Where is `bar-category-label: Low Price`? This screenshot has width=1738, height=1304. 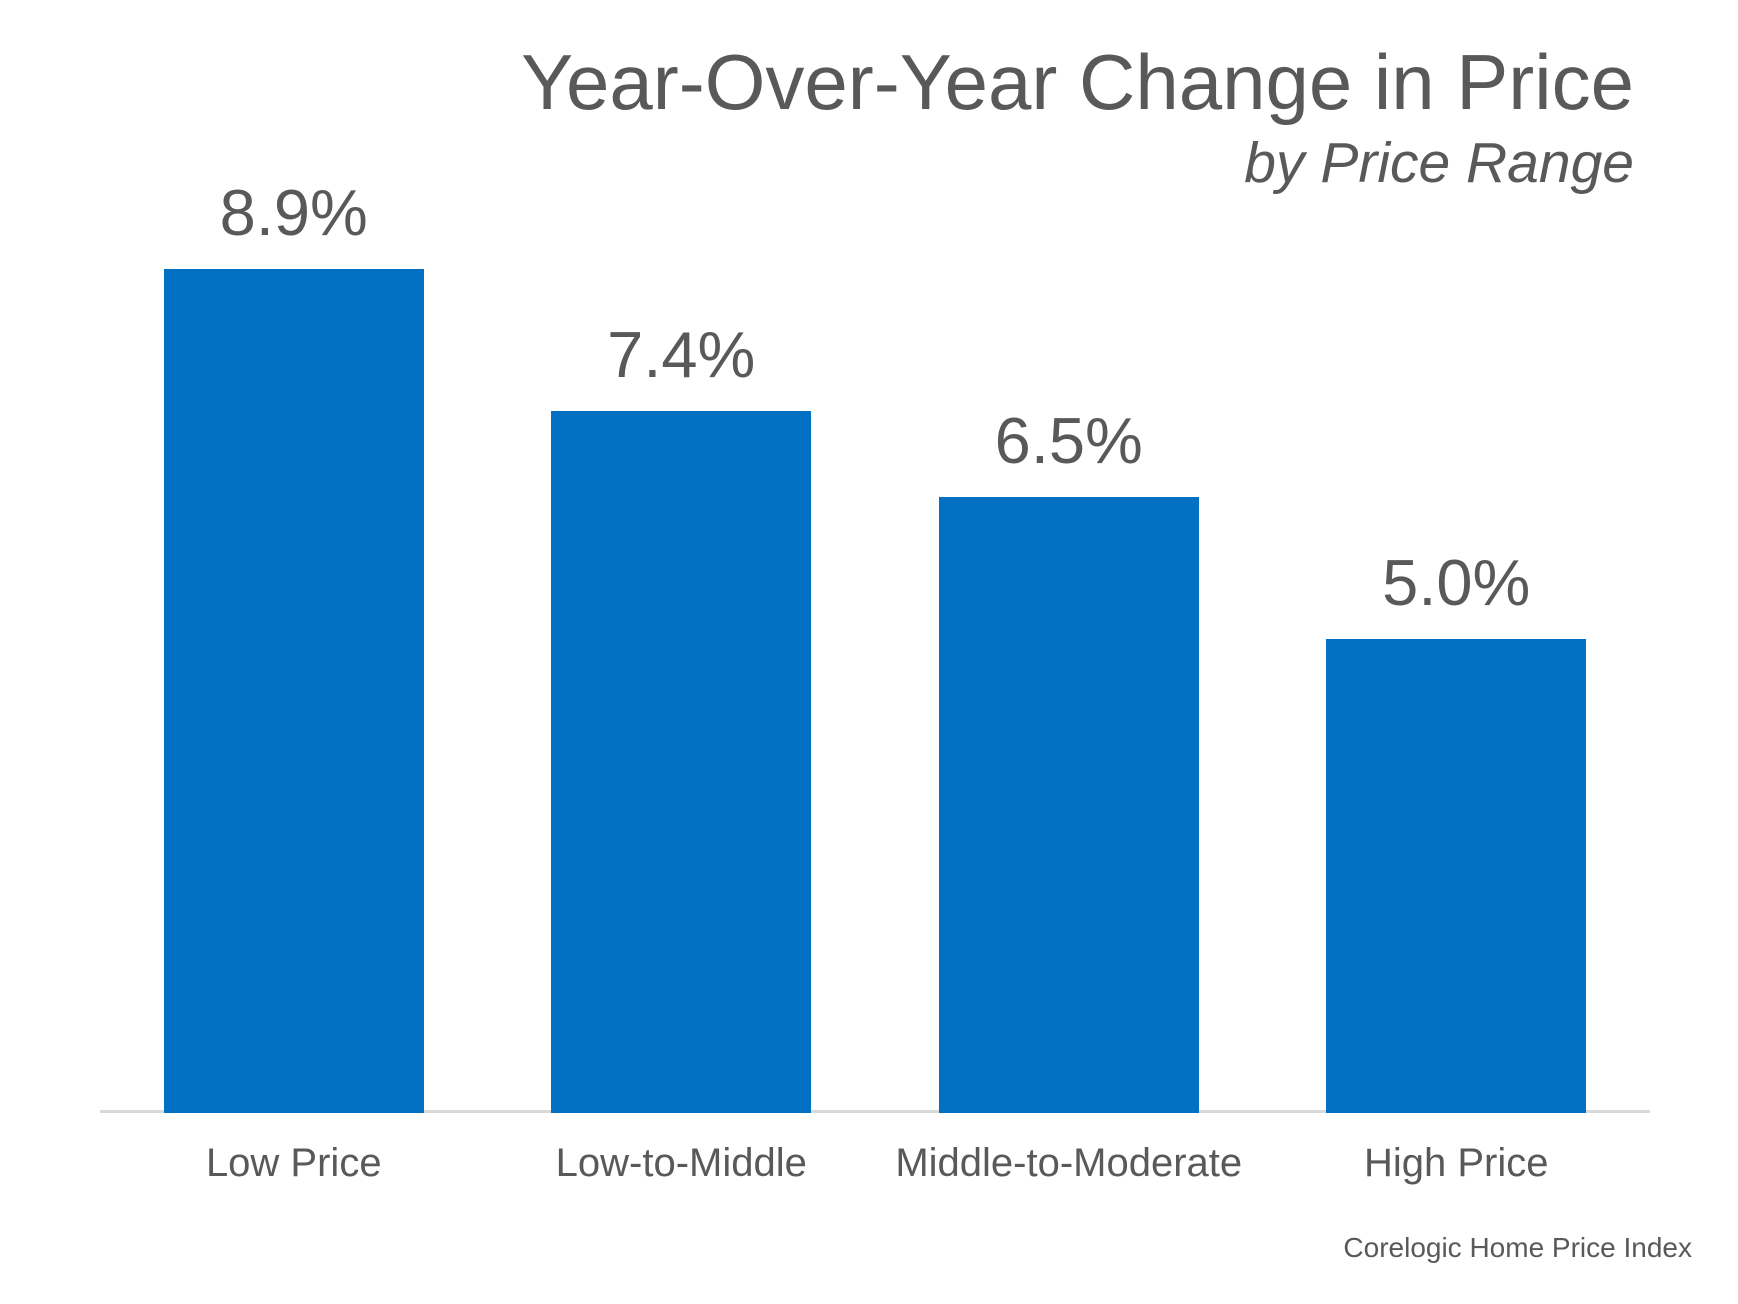 bar-category-label: Low Price is located at coordinates (293, 1163).